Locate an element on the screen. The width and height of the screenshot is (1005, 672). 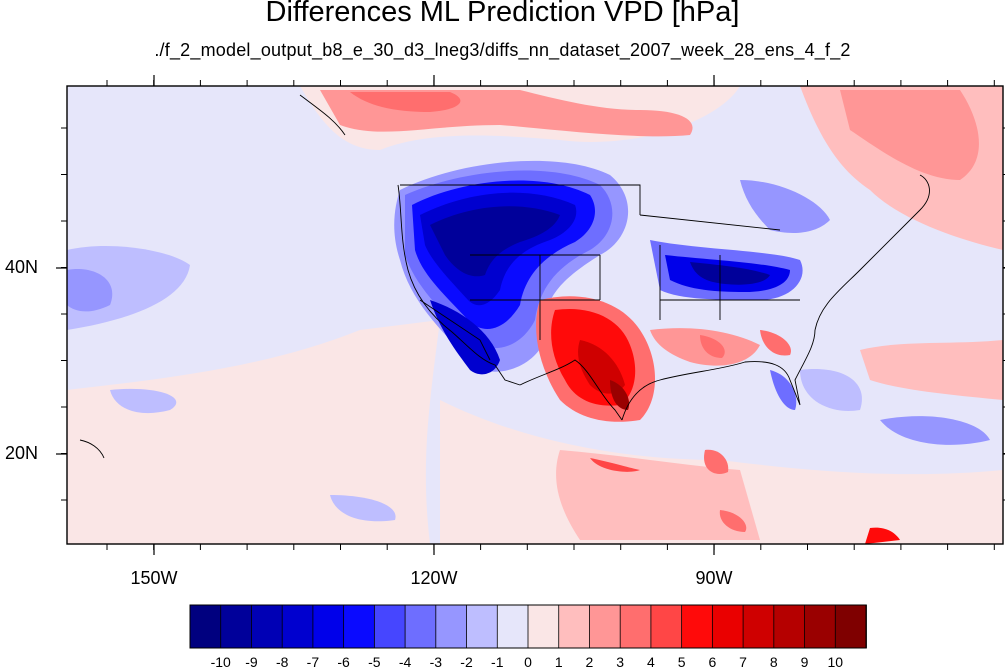
map-title: Differences ML Prediction VPD [hPa] is located at coordinates (502, 14).